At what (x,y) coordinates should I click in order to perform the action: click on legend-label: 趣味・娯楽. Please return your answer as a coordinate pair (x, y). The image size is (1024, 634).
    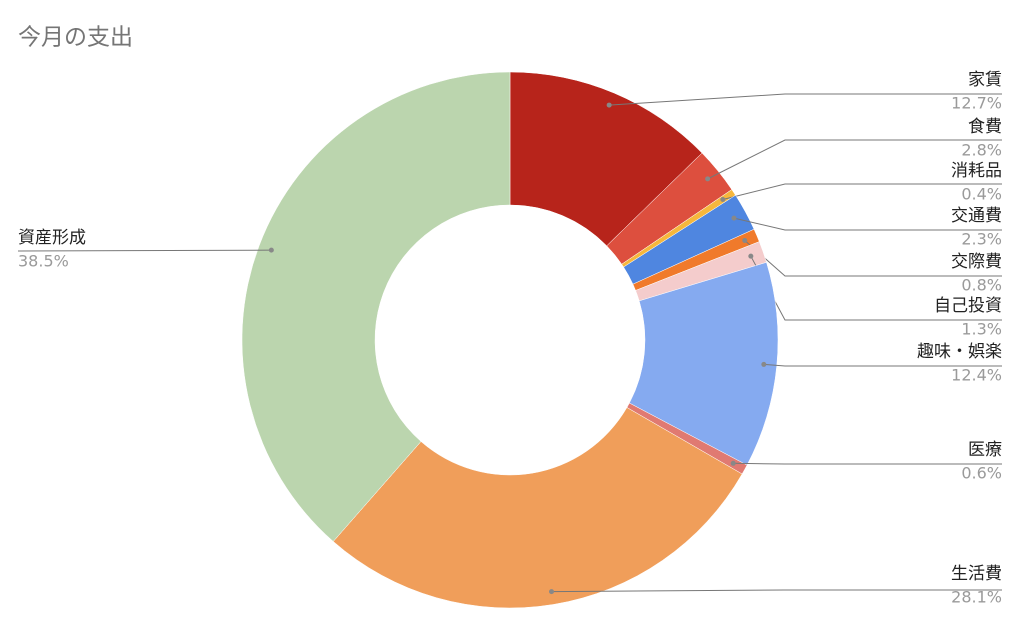
    Looking at the image, I should click on (959, 352).